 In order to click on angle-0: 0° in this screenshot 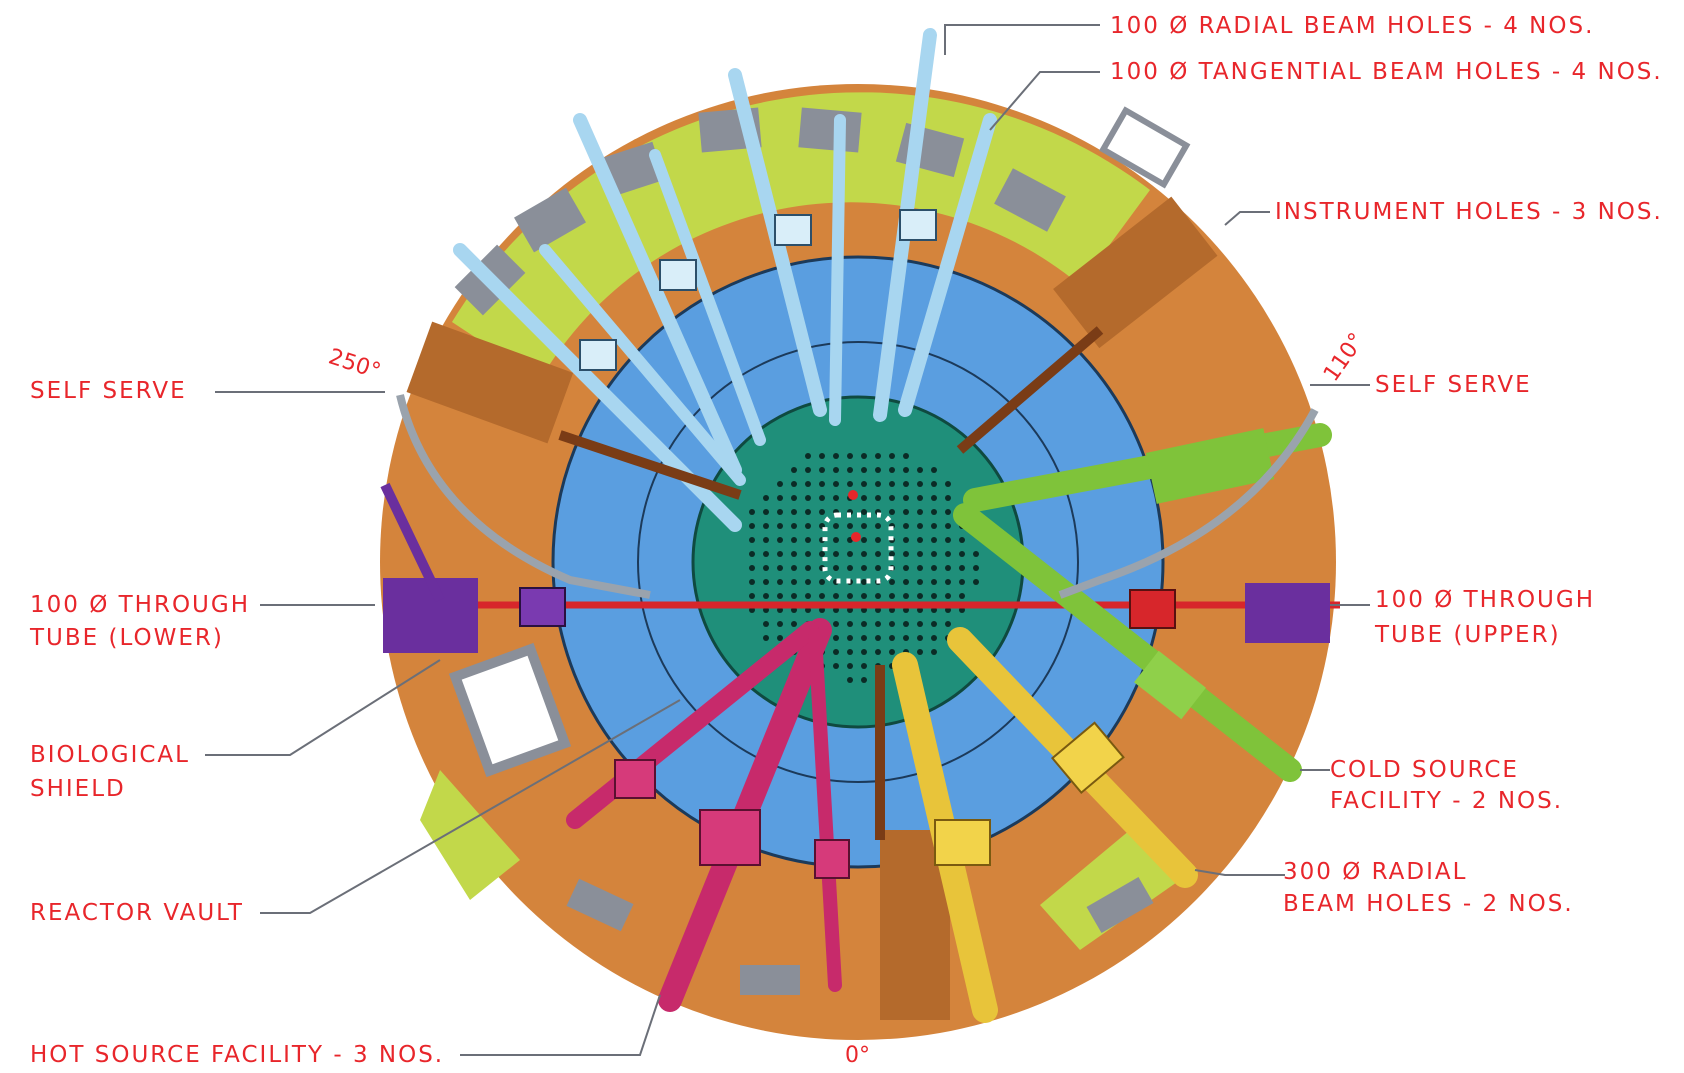, I will do `click(857, 1055)`.